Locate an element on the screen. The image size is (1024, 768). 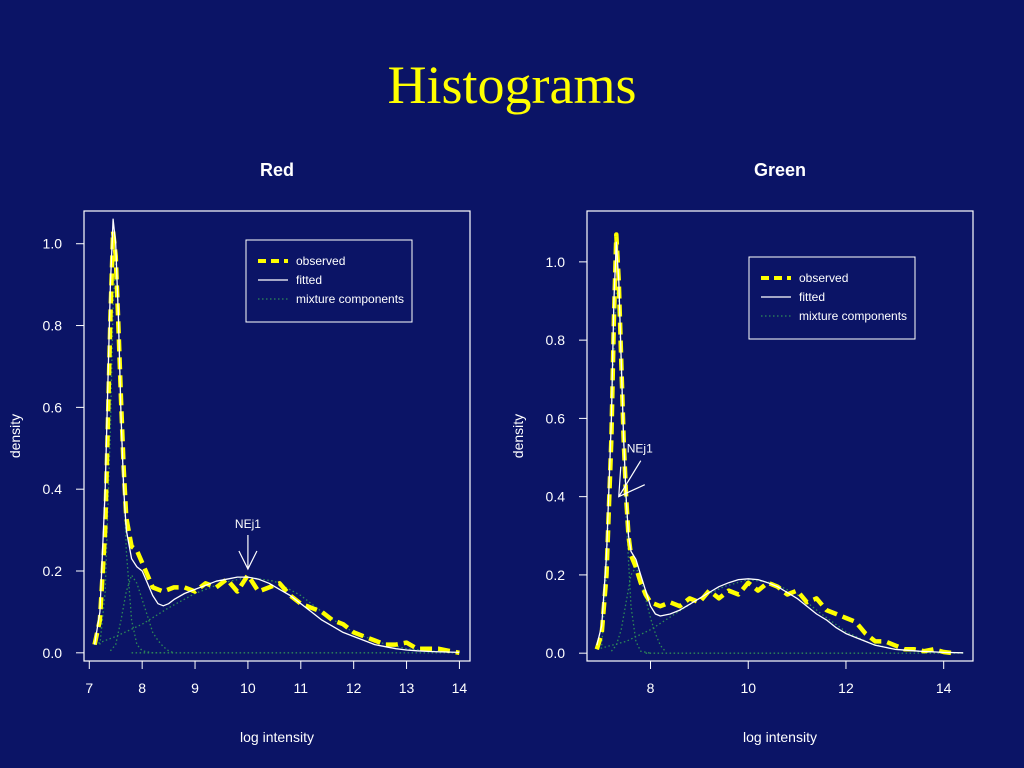
chart-red-x-tick-label: 7 is located at coordinates (89, 688).